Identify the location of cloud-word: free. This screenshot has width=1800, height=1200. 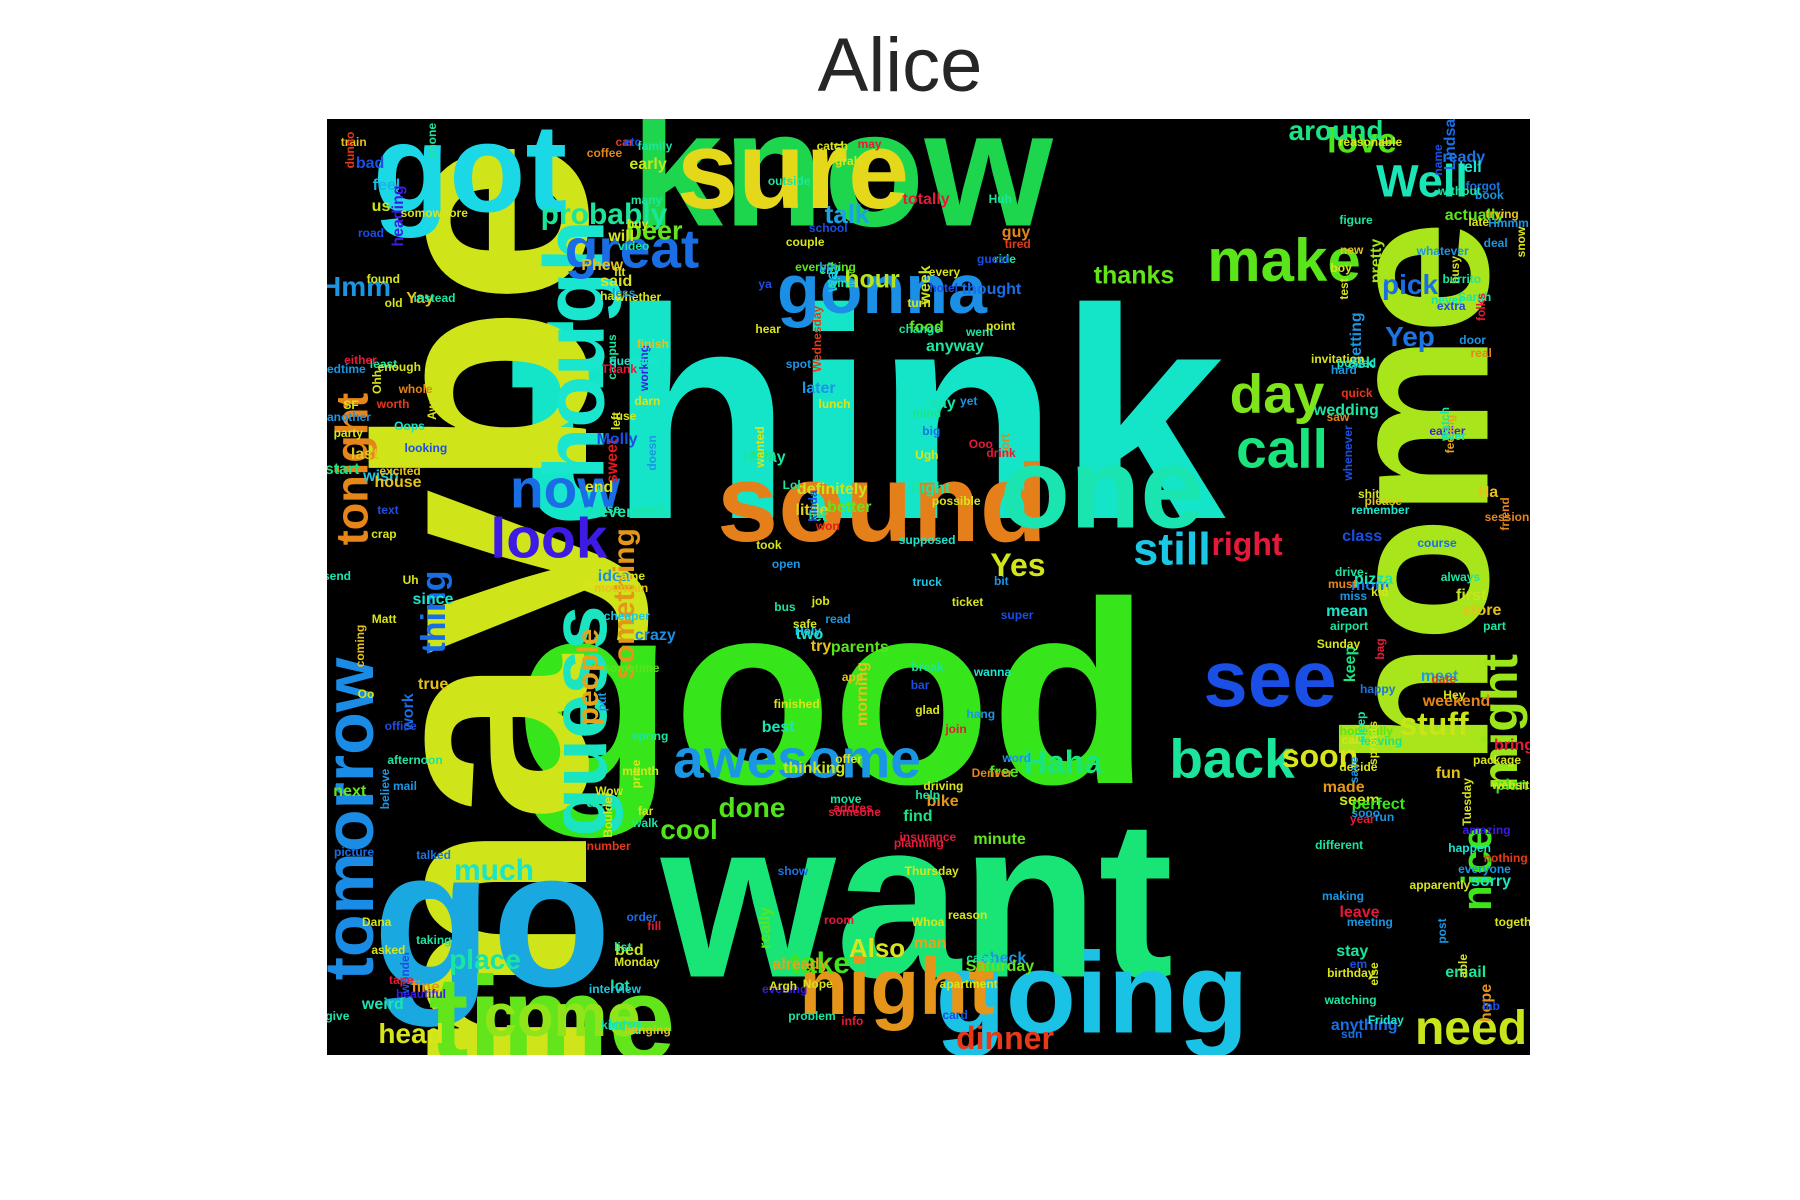
(1004, 773).